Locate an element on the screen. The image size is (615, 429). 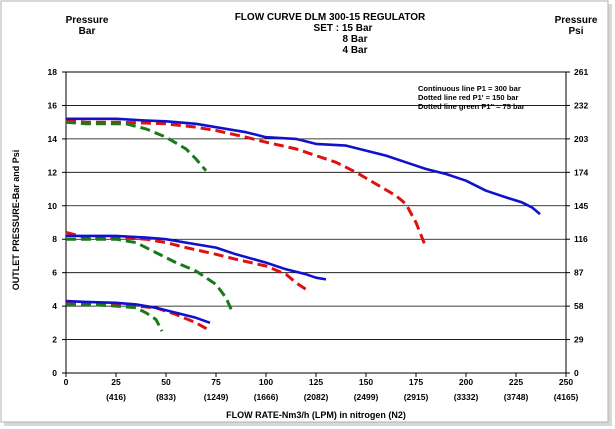
x-tick-lpm-label: (1666) is located at coordinates (266, 397).